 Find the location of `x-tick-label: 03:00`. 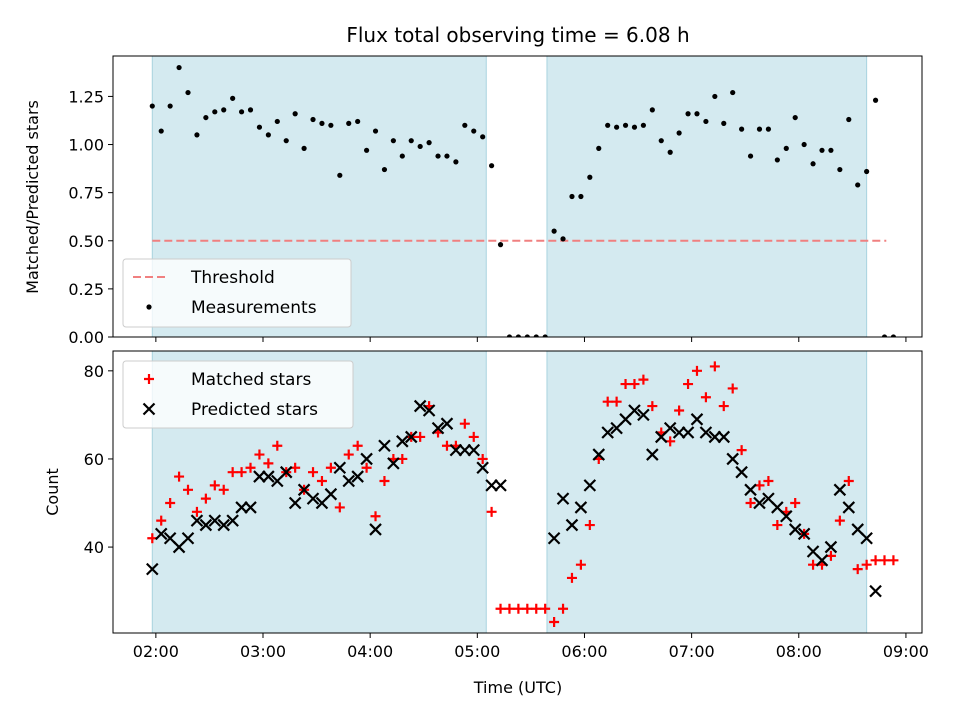

x-tick-label: 03:00 is located at coordinates (263, 651).